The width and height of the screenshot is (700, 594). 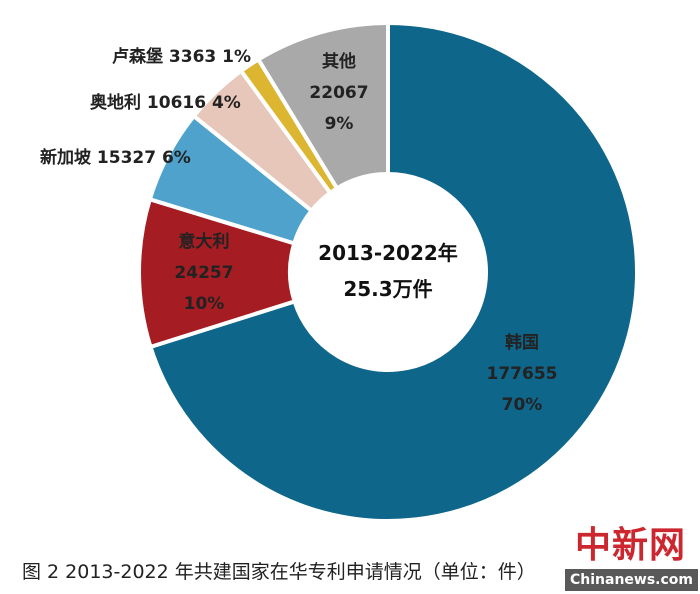 I want to click on slice-label-0-1: 177655, so click(x=522, y=374).